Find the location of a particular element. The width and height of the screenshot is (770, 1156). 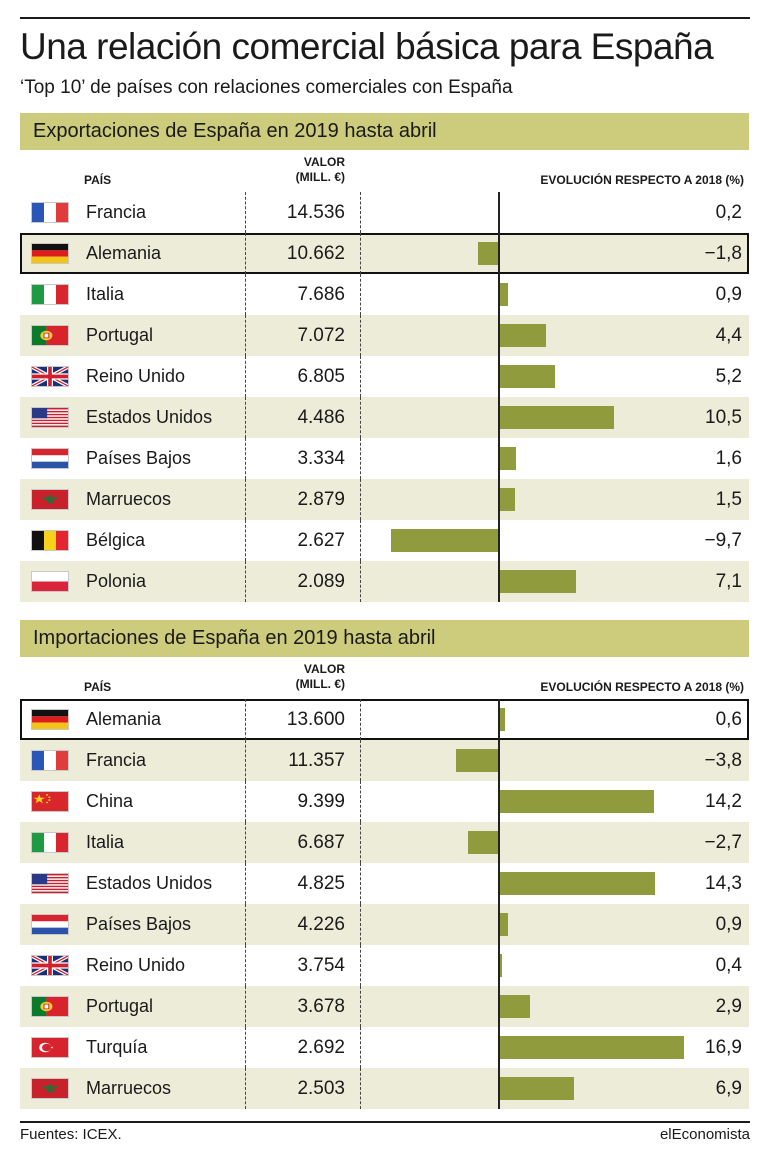

flag-icon-tr is located at coordinates (50, 1047).